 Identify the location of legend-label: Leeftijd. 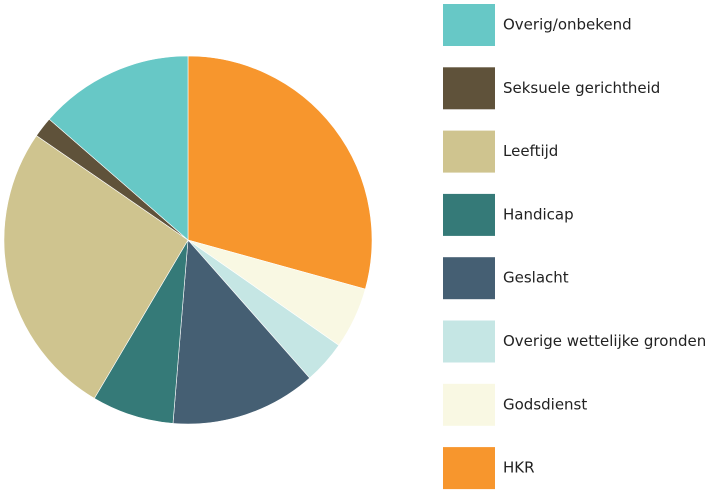
(530, 151).